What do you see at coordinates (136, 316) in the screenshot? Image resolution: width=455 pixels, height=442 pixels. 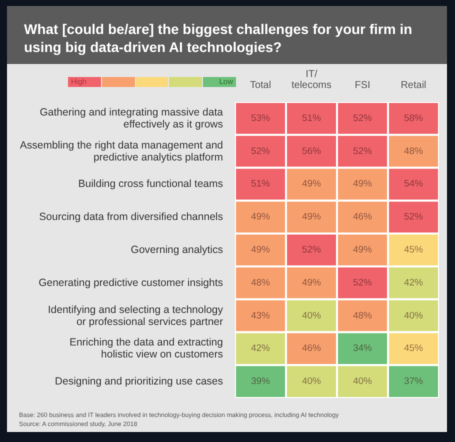 I see `y-tick-label: Identifying and selecting a technology or professional services partner` at bounding box center [136, 316].